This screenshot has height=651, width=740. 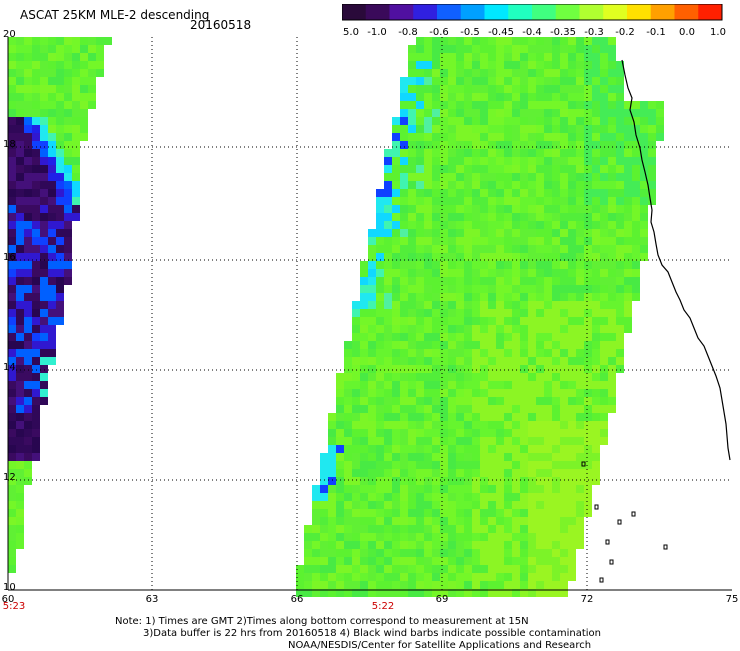 What do you see at coordinates (718, 32) in the screenshot?
I see `colorbar-label: 1.0` at bounding box center [718, 32].